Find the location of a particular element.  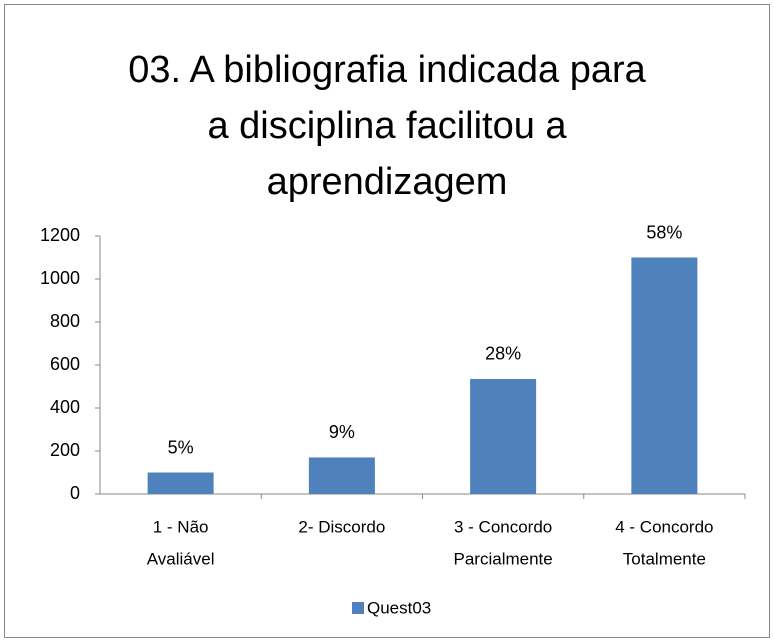

data-label: 9% is located at coordinates (342, 432).